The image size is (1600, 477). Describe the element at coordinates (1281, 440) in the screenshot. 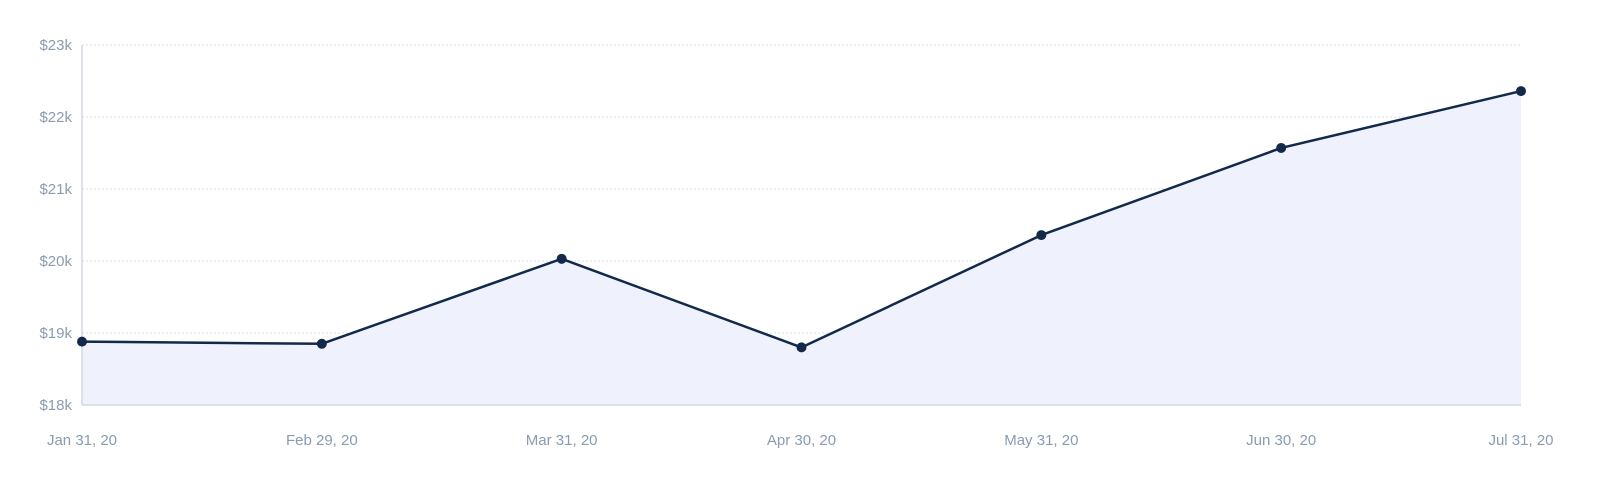

I see `x-tick-label: Jun 30, 20` at that location.